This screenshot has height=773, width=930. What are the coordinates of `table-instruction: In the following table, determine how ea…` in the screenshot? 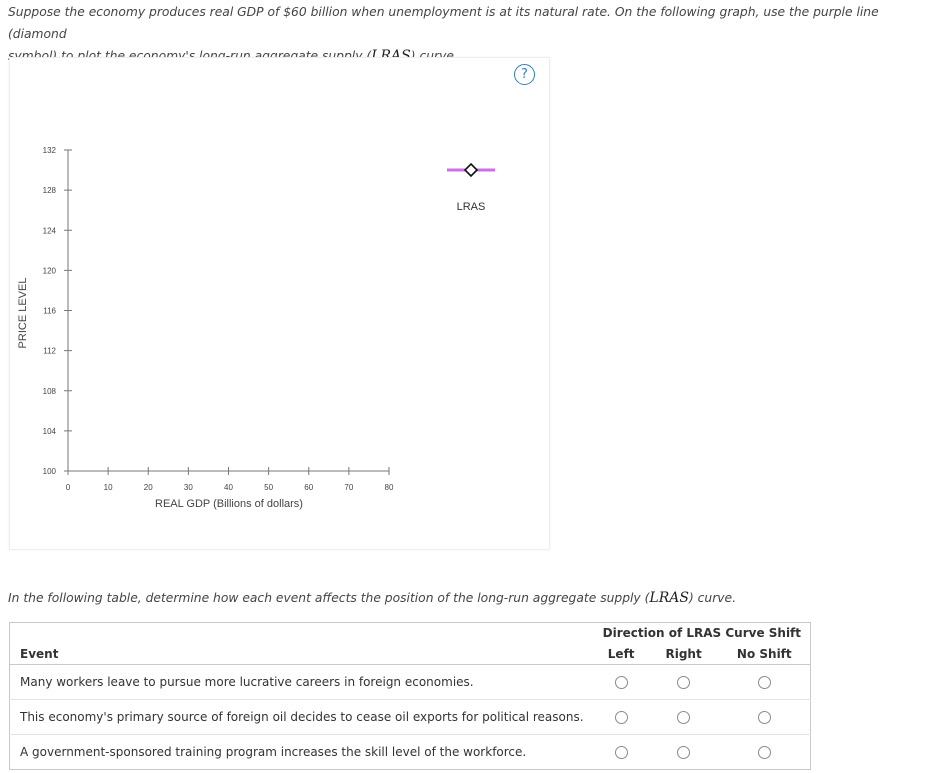 It's located at (458, 598).